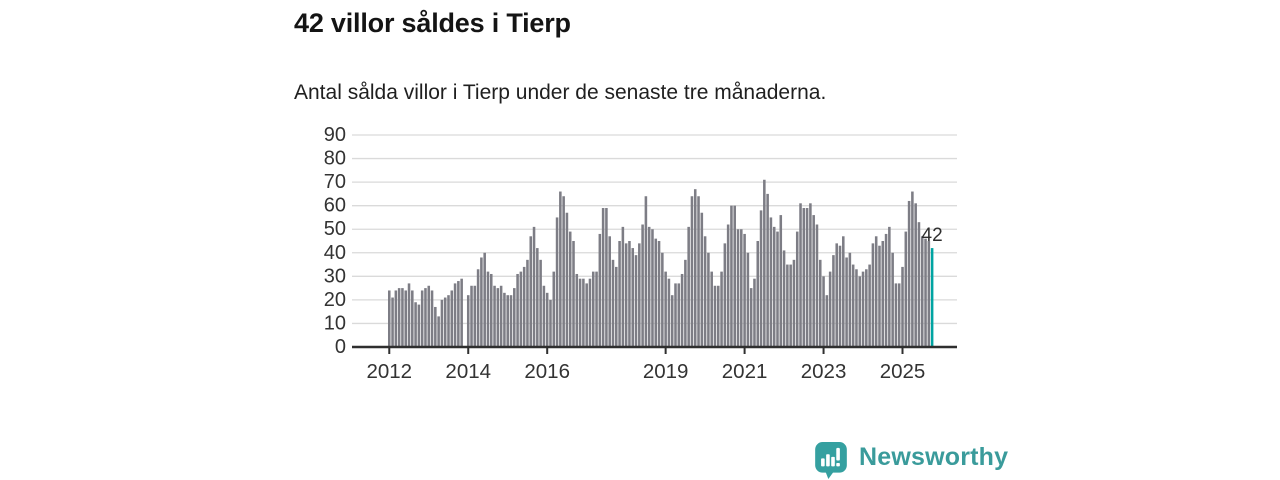 The width and height of the screenshot is (1280, 480). I want to click on newsworthy-logo: Newsworthy, so click(910, 460).